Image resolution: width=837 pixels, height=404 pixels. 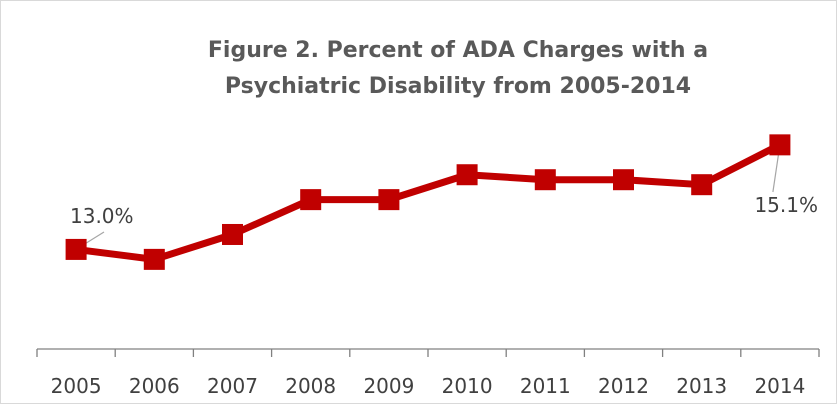 I want to click on data-label-2005: 13.0%, so click(x=102, y=216).